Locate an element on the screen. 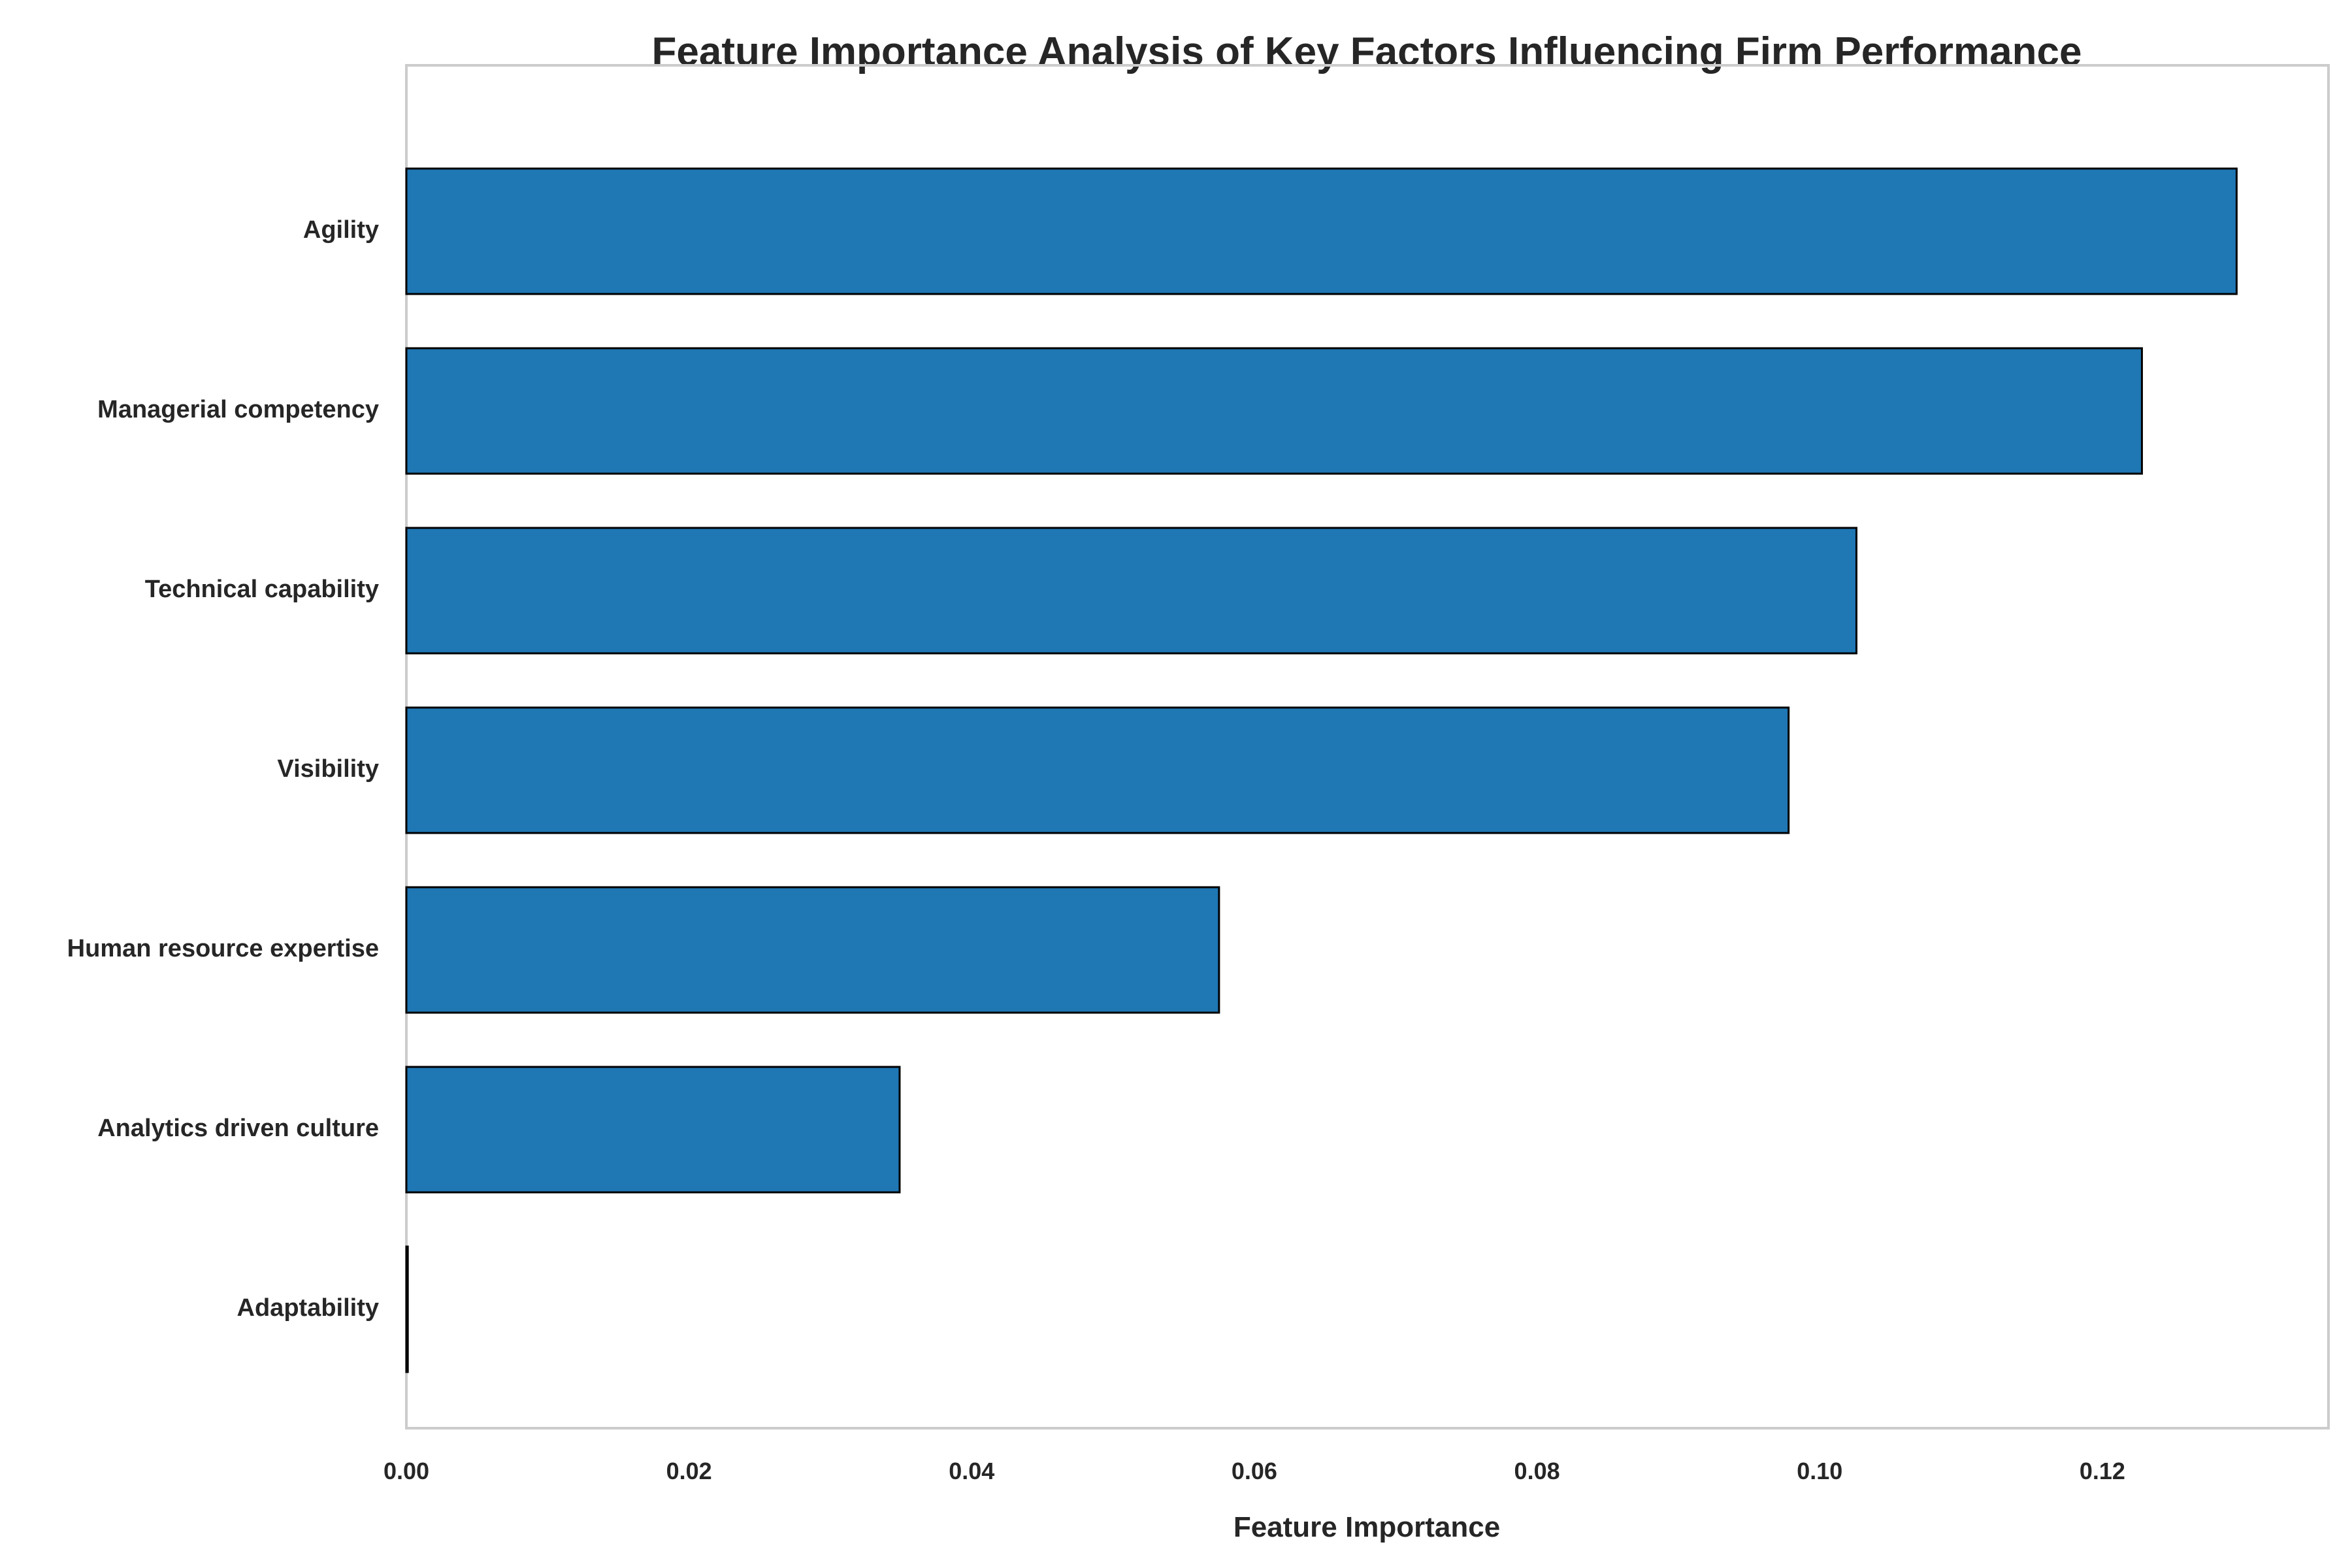 This screenshot has width=2352, height=1568. x-tick-label: 0.04 is located at coordinates (971, 1471).